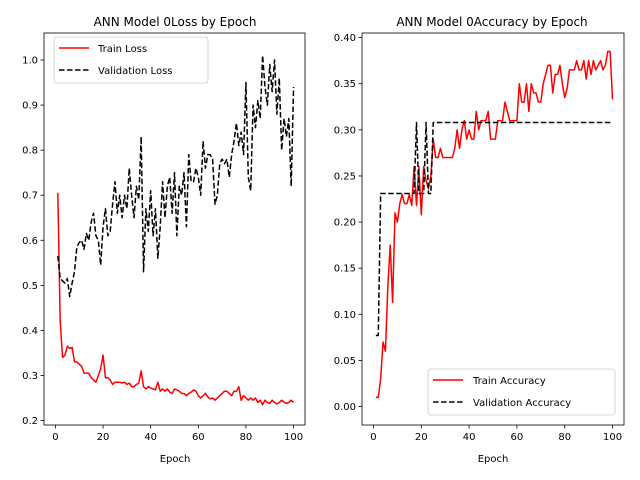 The height and width of the screenshot is (480, 640). Describe the element at coordinates (517, 437) in the screenshot. I see `accuracy-x-tick-label: 60` at that location.